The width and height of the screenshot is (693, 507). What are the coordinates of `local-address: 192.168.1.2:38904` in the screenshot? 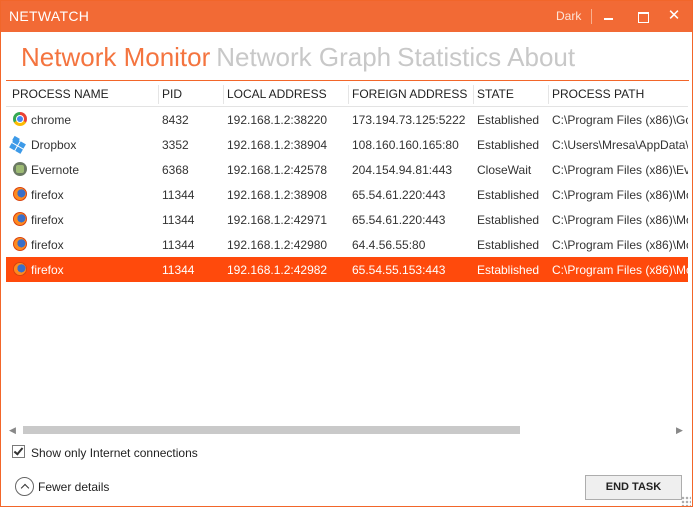 It's located at (277, 145).